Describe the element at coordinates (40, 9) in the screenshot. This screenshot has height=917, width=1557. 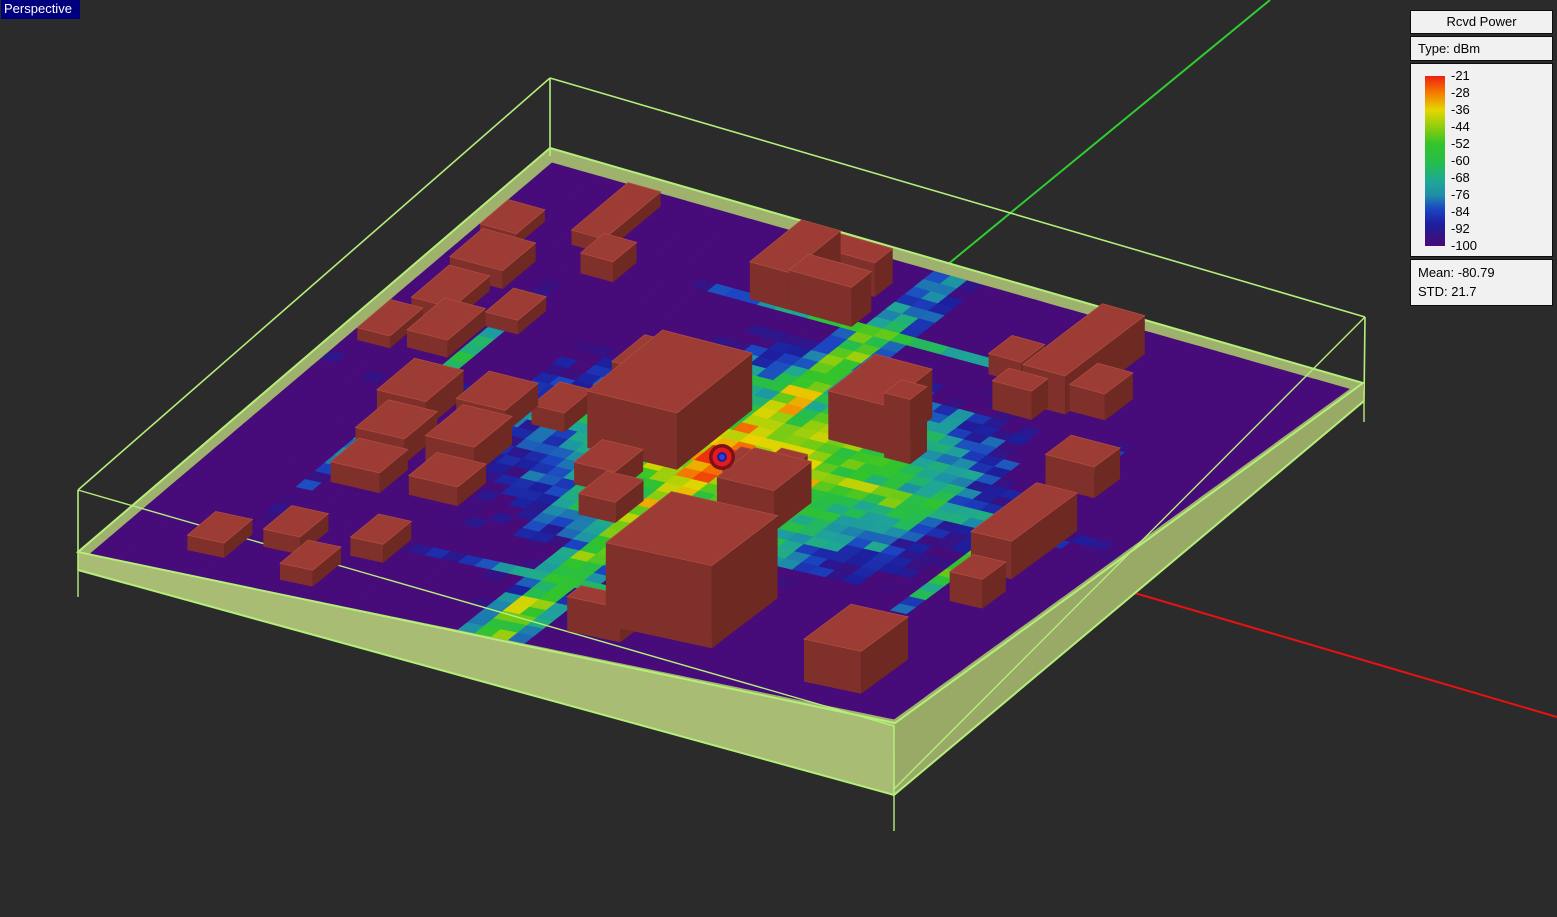
I see `view-mode-label: Perspective` at that location.